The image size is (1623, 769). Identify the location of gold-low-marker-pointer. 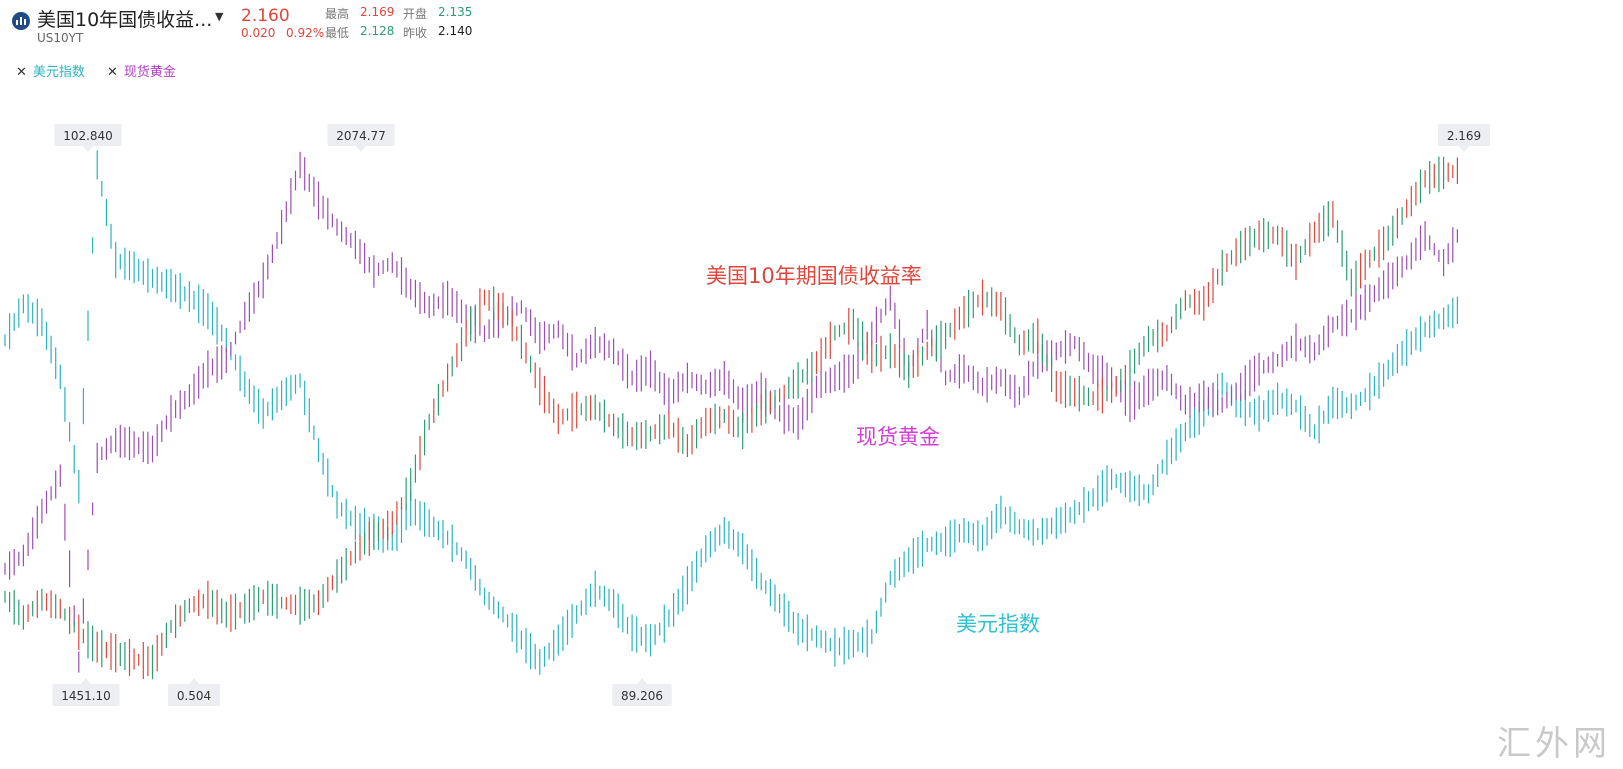
(86, 681).